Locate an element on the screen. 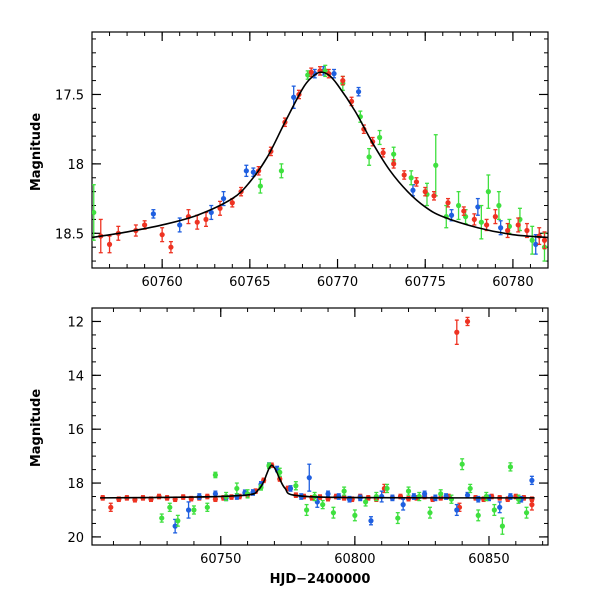 Image resolution: width=600 pixels, height=600 pixels. top-y-tick-label: 18.5 is located at coordinates (69, 234).